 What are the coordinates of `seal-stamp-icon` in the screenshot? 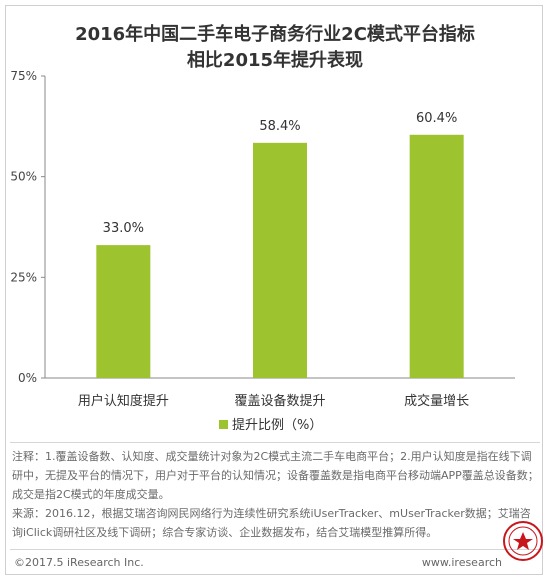 It's located at (523, 541).